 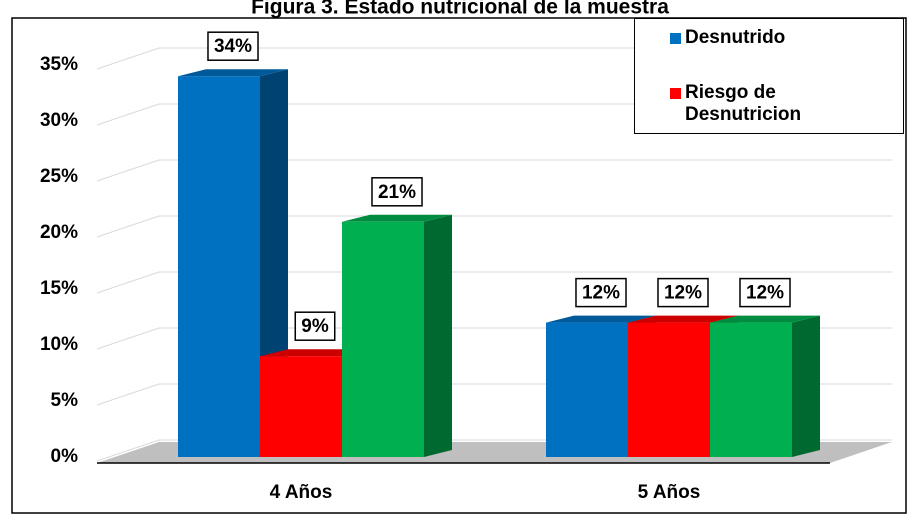 I want to click on x-tick-label: 5 Años, so click(x=669, y=492).